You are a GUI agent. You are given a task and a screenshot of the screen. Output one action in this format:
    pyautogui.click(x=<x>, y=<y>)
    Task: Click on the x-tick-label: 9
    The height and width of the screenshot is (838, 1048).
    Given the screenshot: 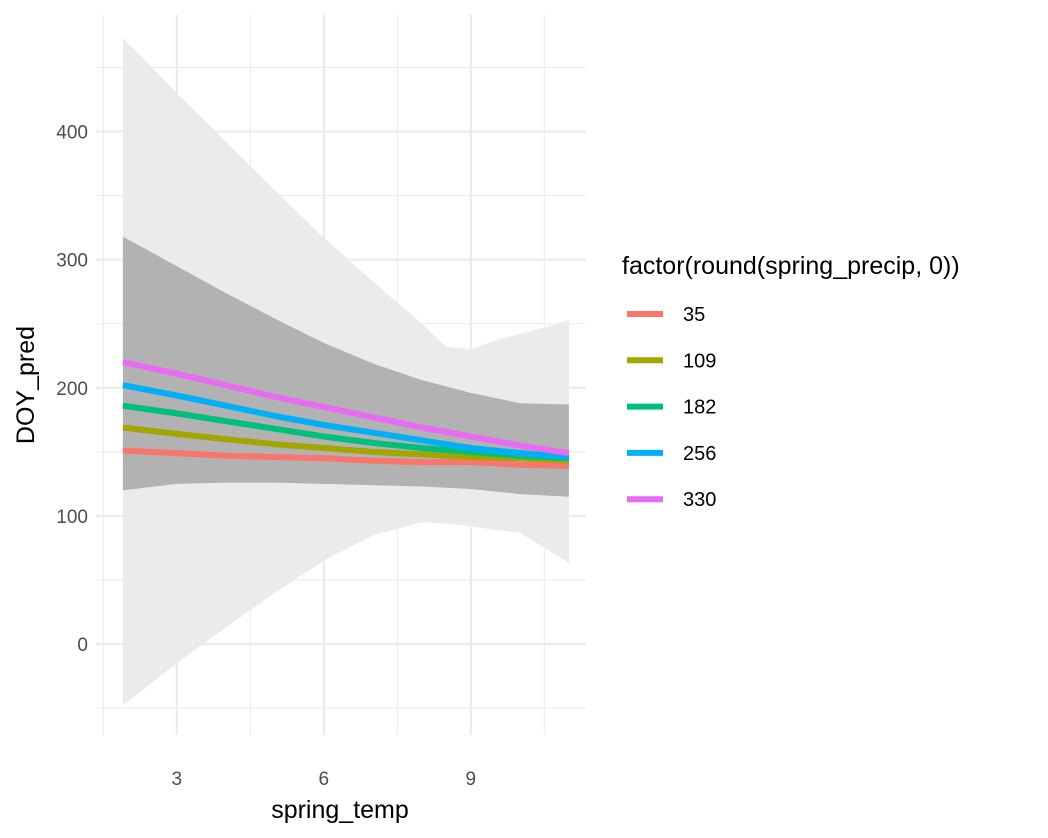 What is the action you would take?
    pyautogui.click(x=471, y=779)
    